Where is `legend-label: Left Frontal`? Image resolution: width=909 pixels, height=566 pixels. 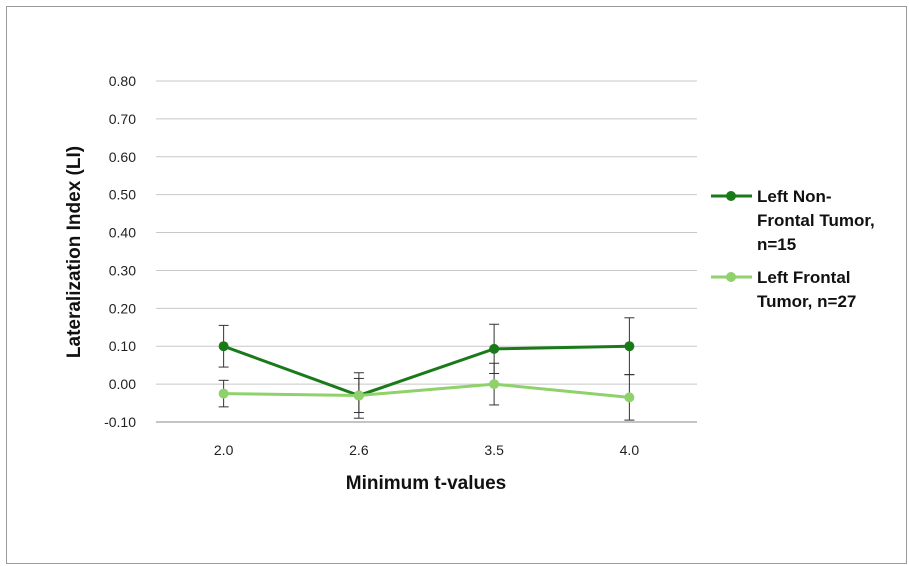
legend-label: Left Frontal is located at coordinates (804, 277).